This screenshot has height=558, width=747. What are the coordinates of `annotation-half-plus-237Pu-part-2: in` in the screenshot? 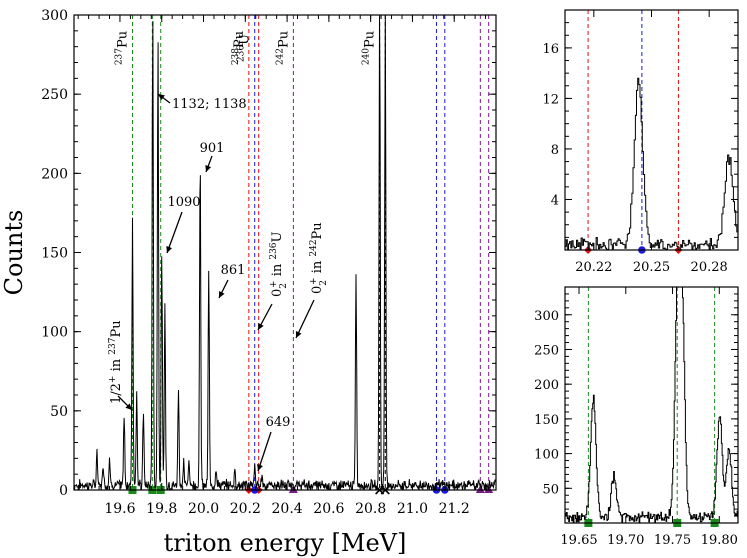 It's located at (116, 365).